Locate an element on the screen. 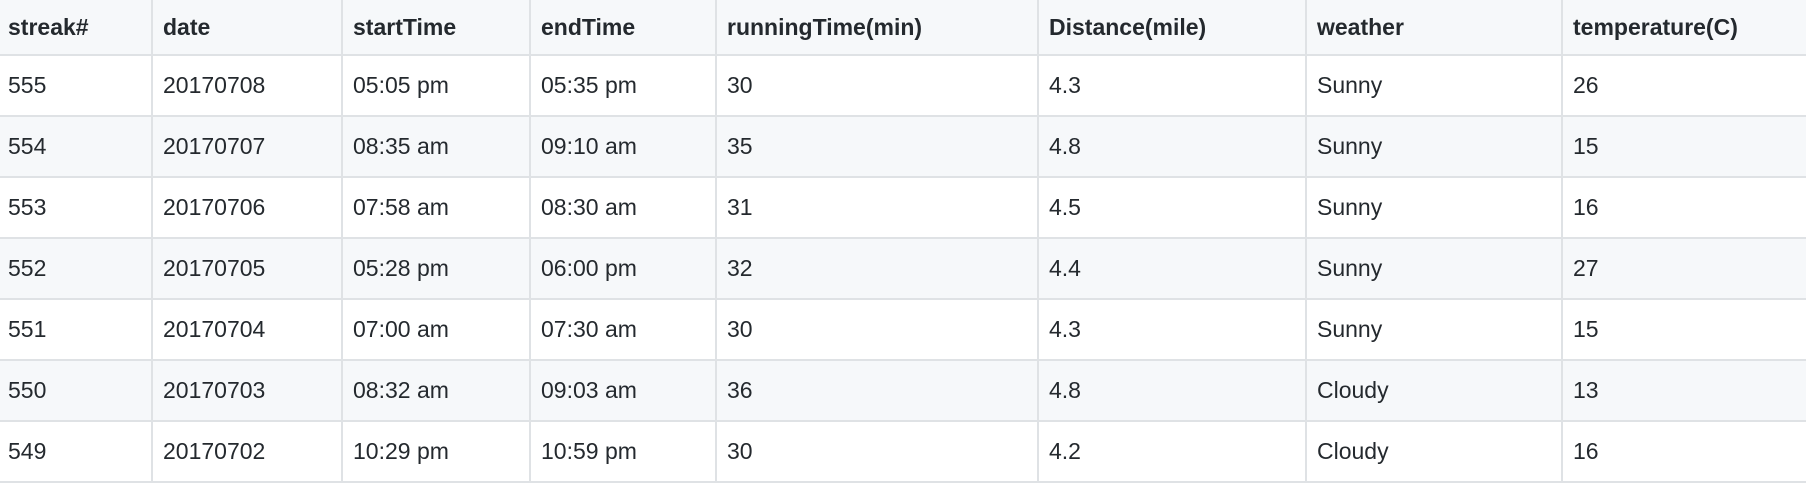 Image resolution: width=1806 pixels, height=490 pixels. cell-end-time: 05:35 pm is located at coordinates (623, 85).